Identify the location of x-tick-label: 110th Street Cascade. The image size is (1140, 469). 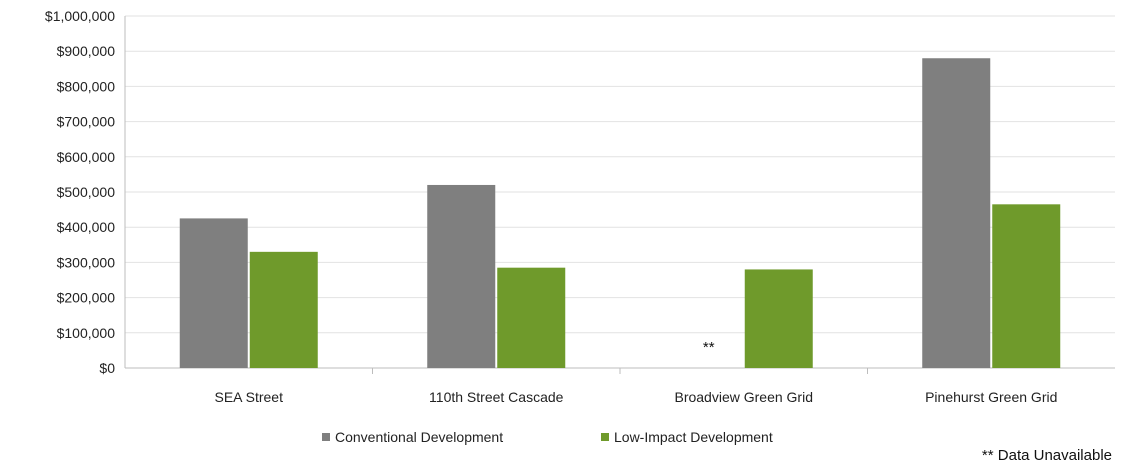
(496, 397).